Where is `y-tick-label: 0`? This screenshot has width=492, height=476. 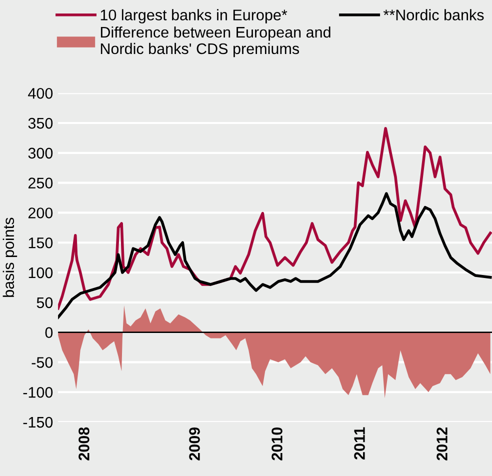 y-tick-label: 0 is located at coordinates (49, 332).